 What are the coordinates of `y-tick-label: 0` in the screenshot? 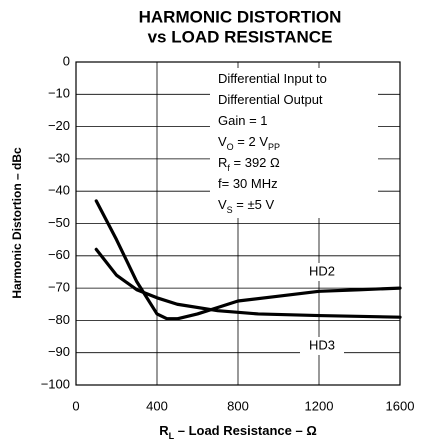 It's located at (66, 60).